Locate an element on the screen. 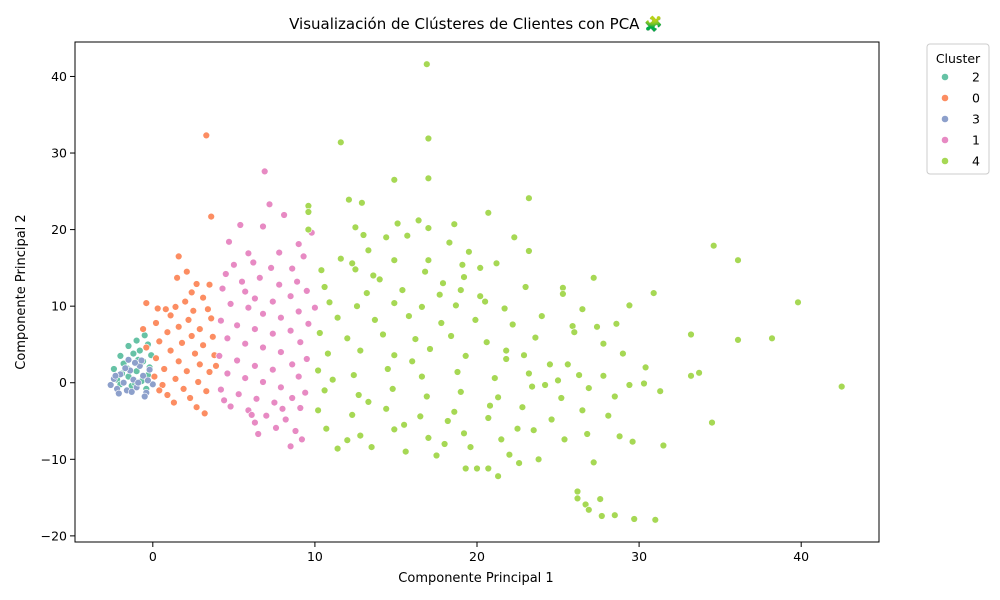 The height and width of the screenshot is (600, 1000). y-tick-label: 20 is located at coordinates (59, 229).